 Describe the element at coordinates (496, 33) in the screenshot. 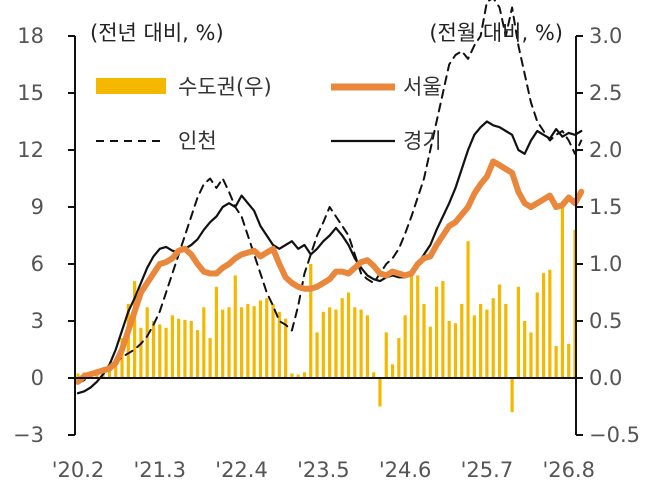

I see `right-axis-unit-label: (전월 대비, %)` at that location.